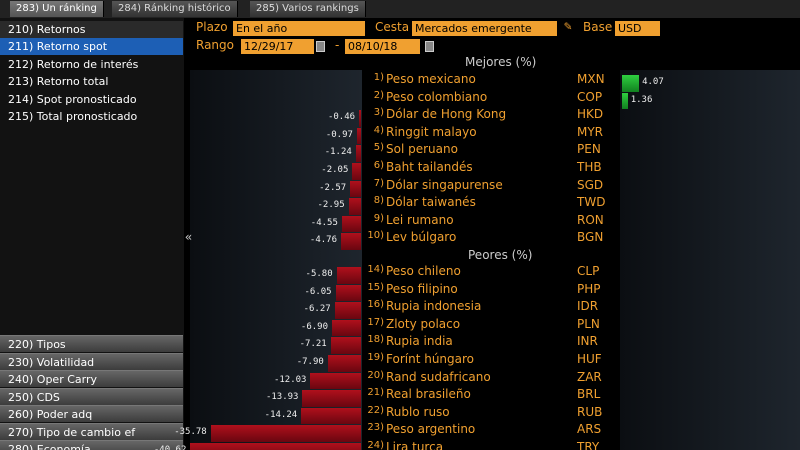 The height and width of the screenshot is (450, 800). What do you see at coordinates (420, 219) in the screenshot?
I see `currency-name: Lei rumano` at bounding box center [420, 219].